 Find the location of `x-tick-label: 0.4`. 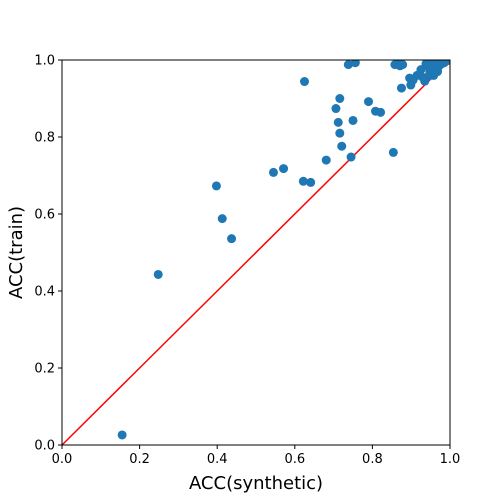

x-tick-label: 0.4 is located at coordinates (217, 459).